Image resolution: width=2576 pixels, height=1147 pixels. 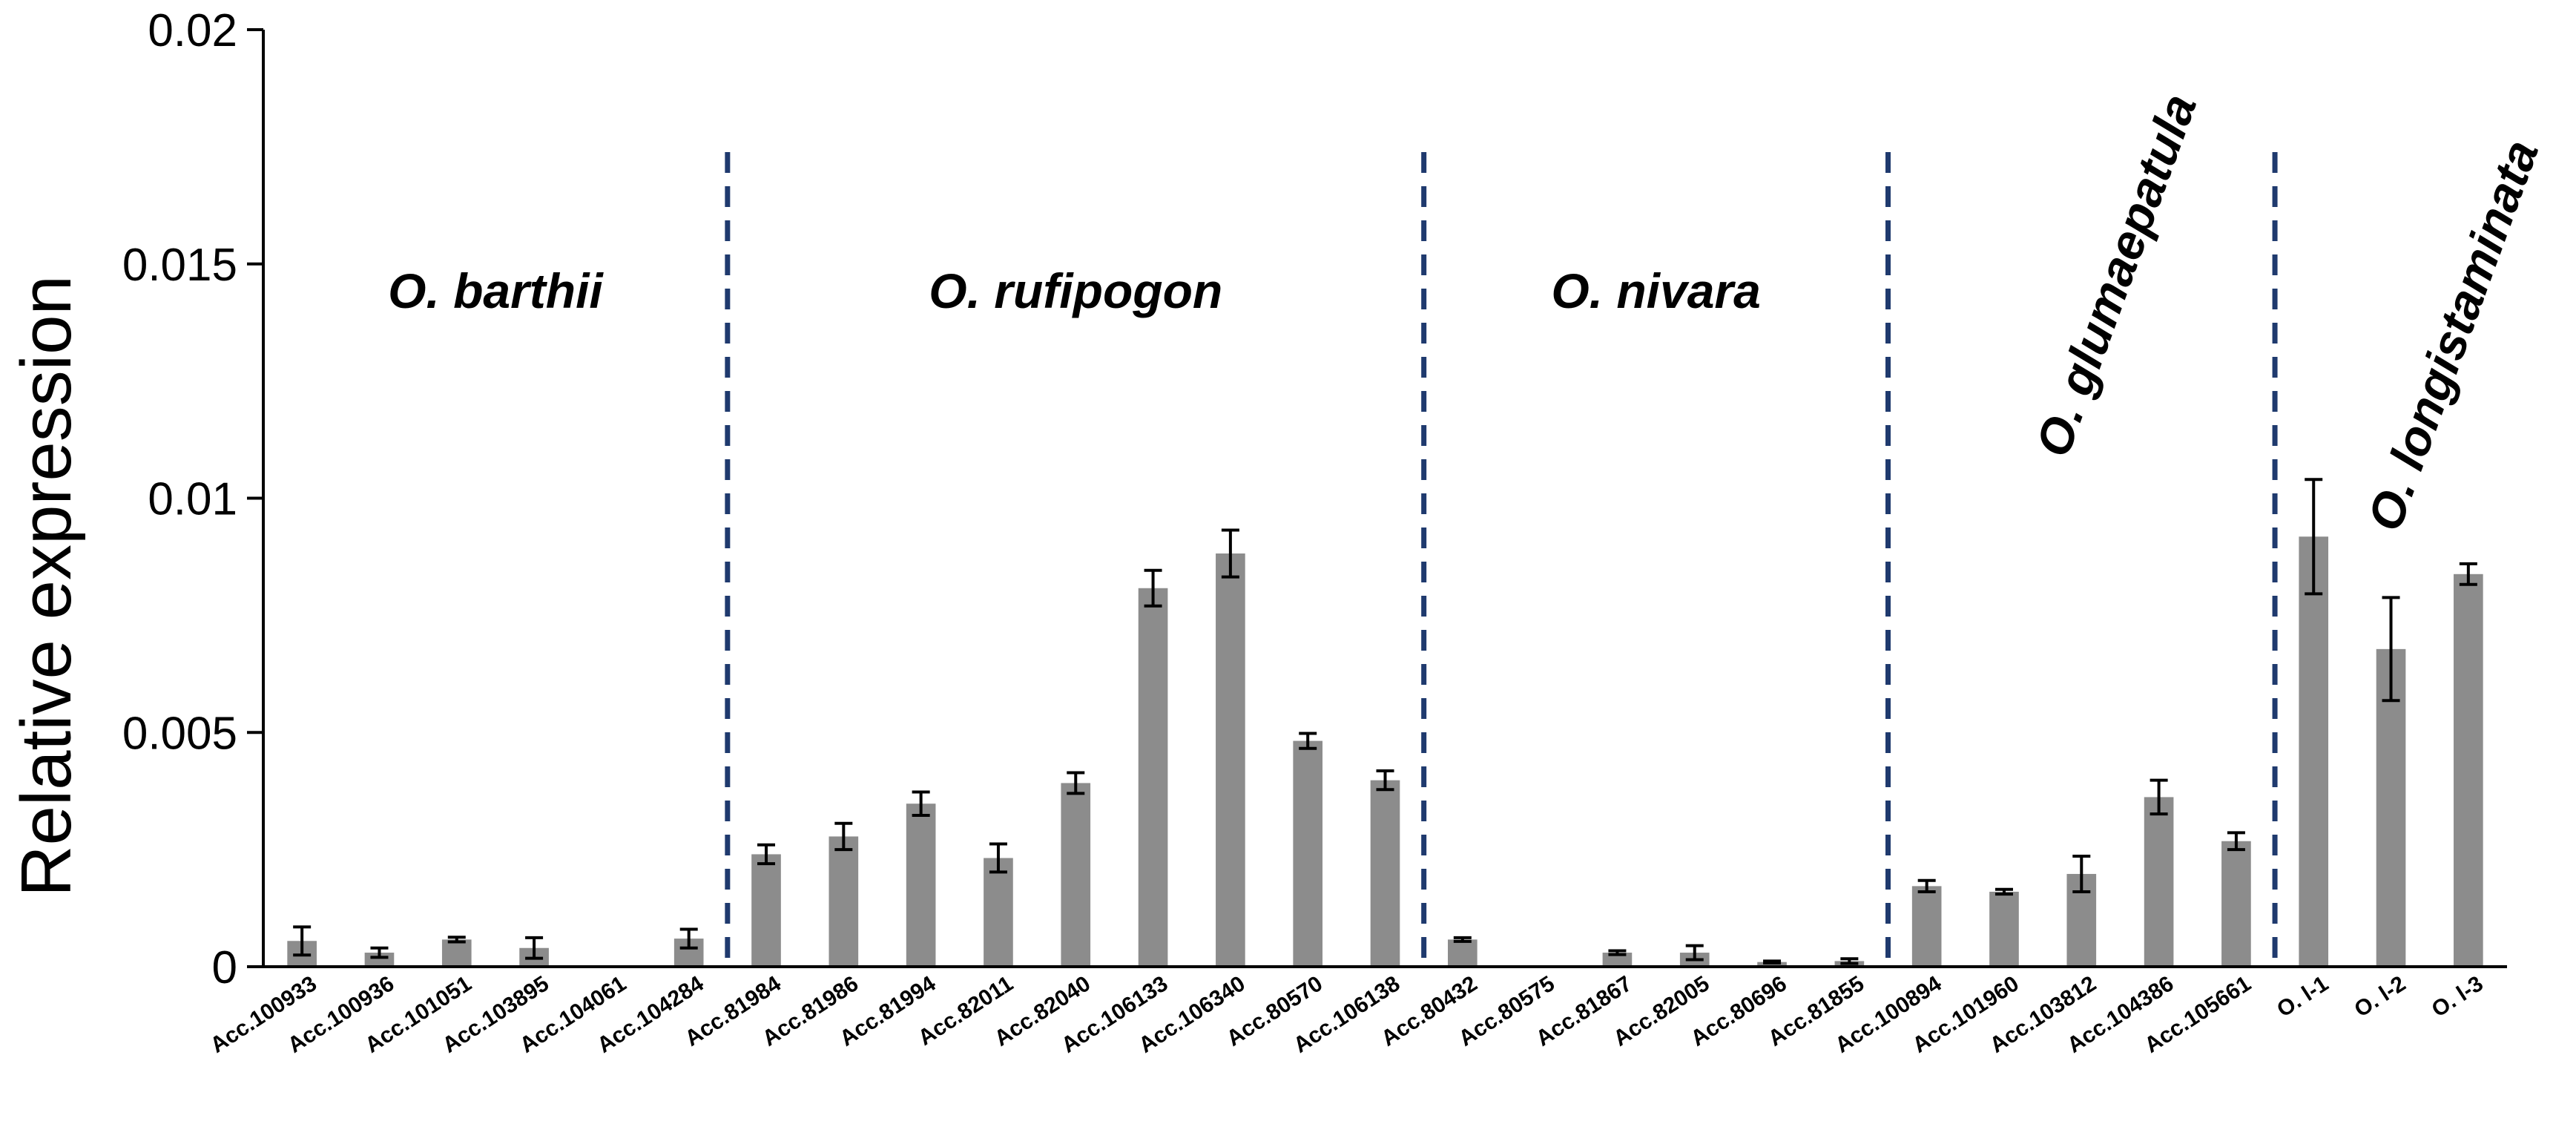 I want to click on y-tick-label: 0.015, so click(x=180, y=265).